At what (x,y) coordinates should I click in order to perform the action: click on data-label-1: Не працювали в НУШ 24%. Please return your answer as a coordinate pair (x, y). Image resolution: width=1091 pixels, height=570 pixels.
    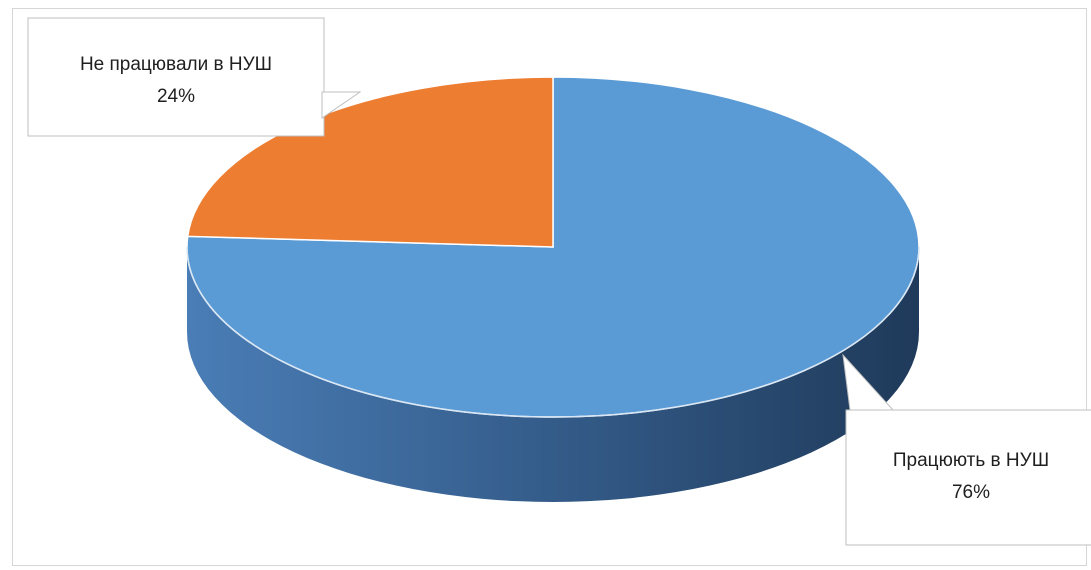
    Looking at the image, I should click on (194, 77).